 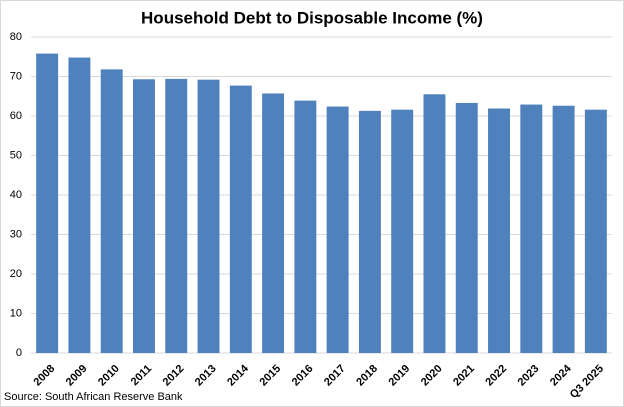 What do you see at coordinates (16, 37) in the screenshot?
I see `y-tick-label: 80` at bounding box center [16, 37].